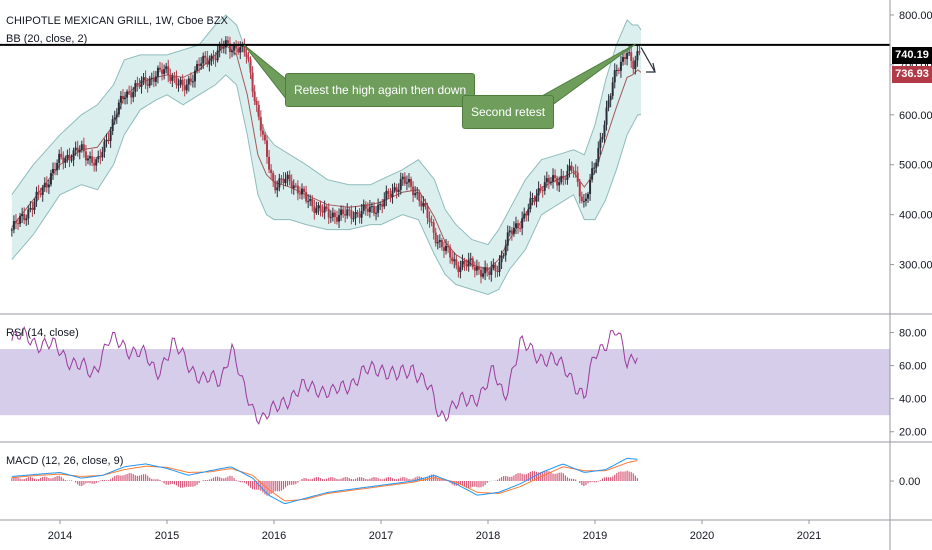 The height and width of the screenshot is (550, 932). I want to click on rsi-indicator-label: RSI (14, close), so click(42, 333).